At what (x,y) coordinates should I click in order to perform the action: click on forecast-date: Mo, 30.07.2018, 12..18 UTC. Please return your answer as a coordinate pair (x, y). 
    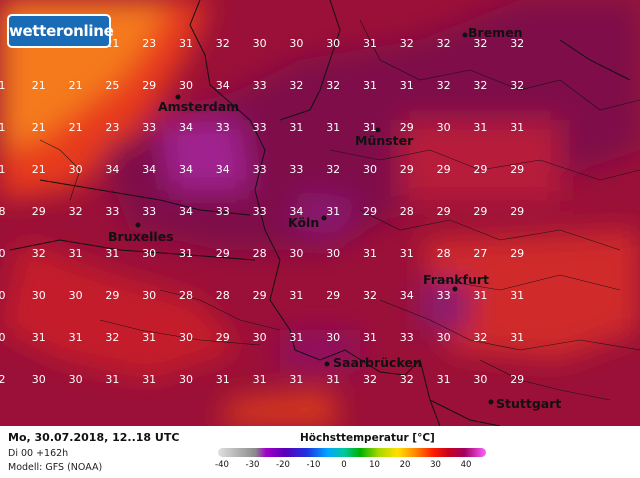
    Looking at the image, I should click on (94, 437).